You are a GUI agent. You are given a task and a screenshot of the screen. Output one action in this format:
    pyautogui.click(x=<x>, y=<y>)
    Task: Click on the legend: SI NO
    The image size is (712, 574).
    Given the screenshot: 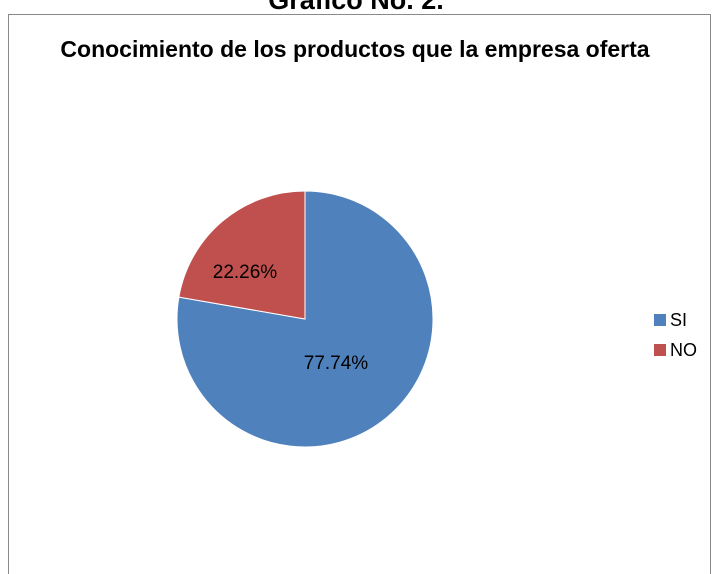 What is the action you would take?
    pyautogui.click(x=675, y=336)
    